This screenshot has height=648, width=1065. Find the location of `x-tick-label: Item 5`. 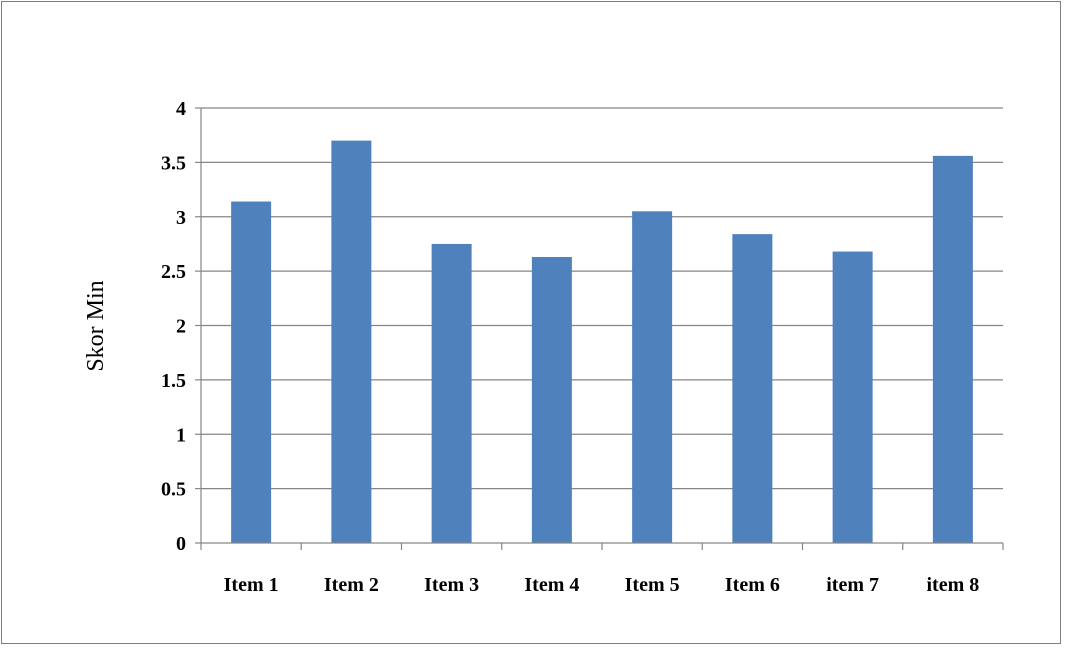

x-tick-label: Item 5 is located at coordinates (652, 585).